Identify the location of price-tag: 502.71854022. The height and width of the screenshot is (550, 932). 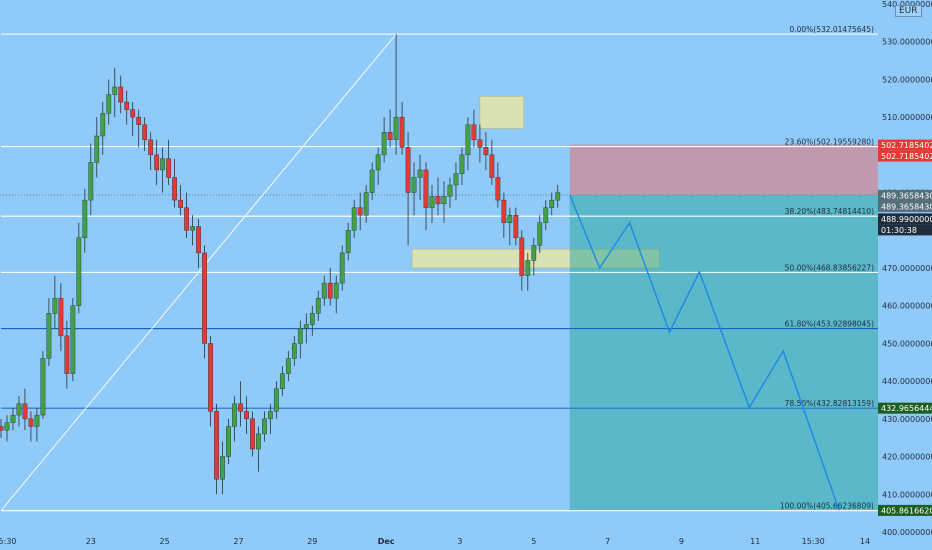
(905, 156).